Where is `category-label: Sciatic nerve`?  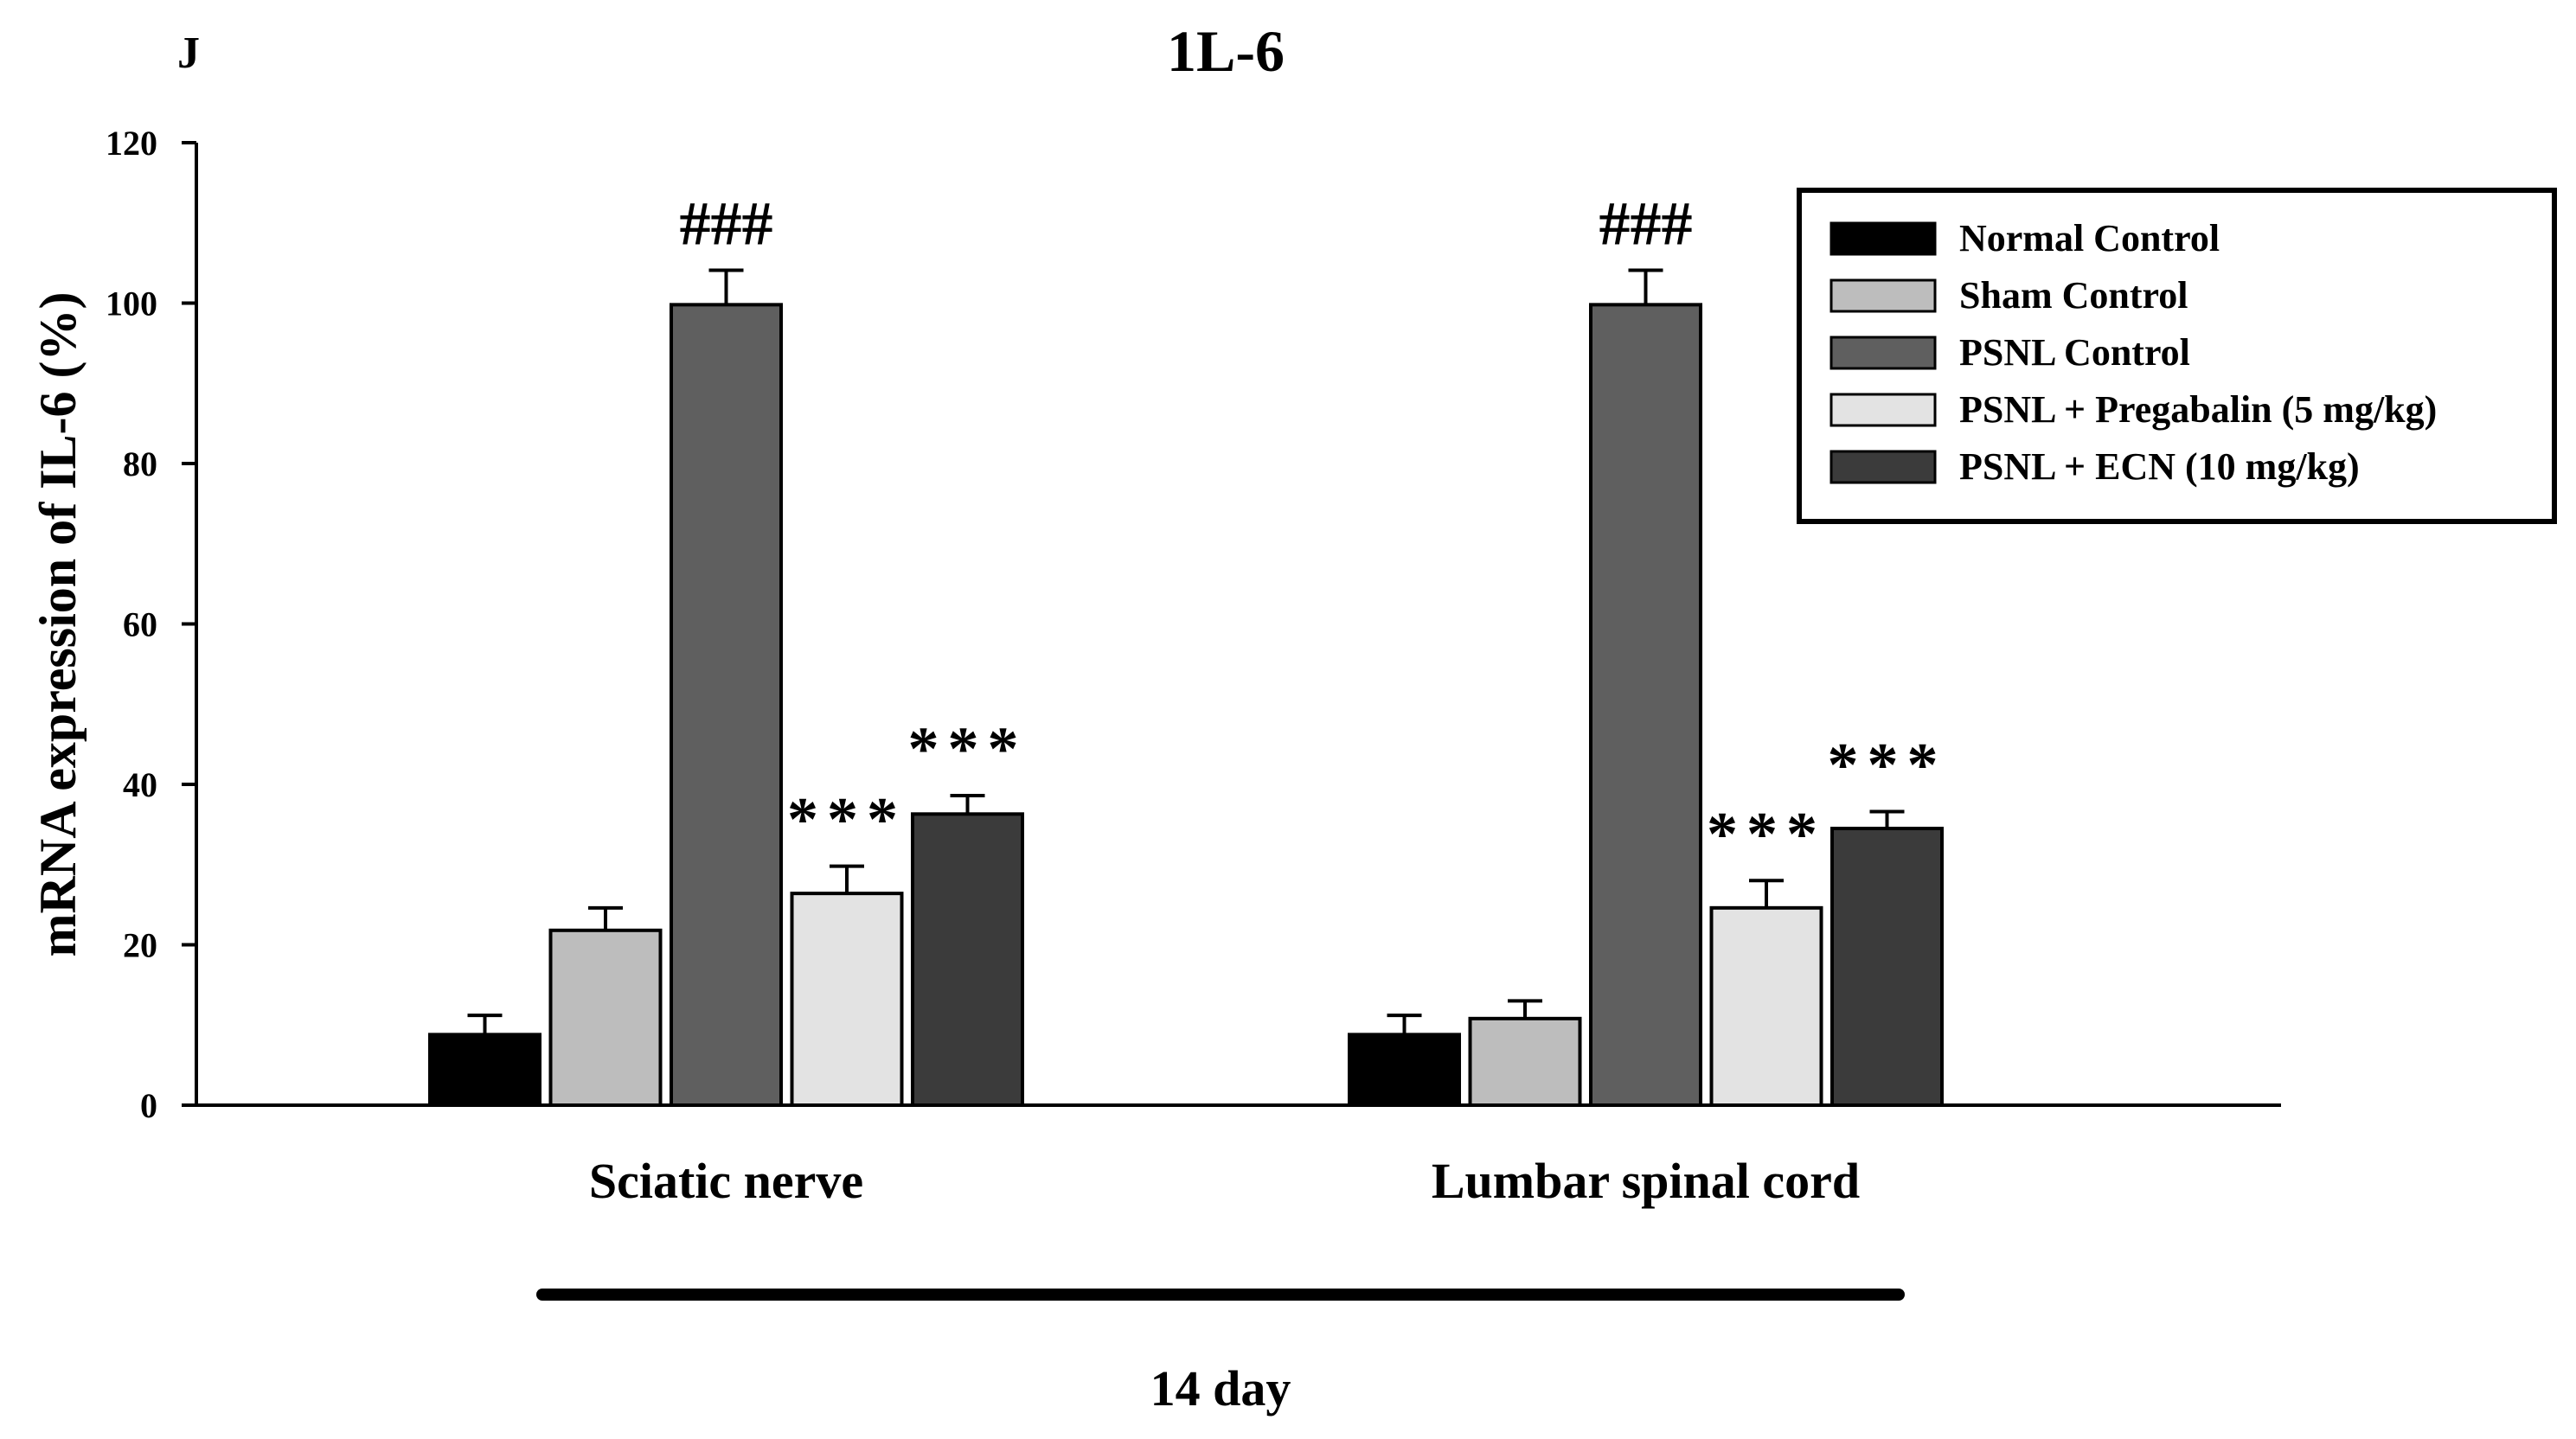 category-label: Sciatic nerve is located at coordinates (726, 1181).